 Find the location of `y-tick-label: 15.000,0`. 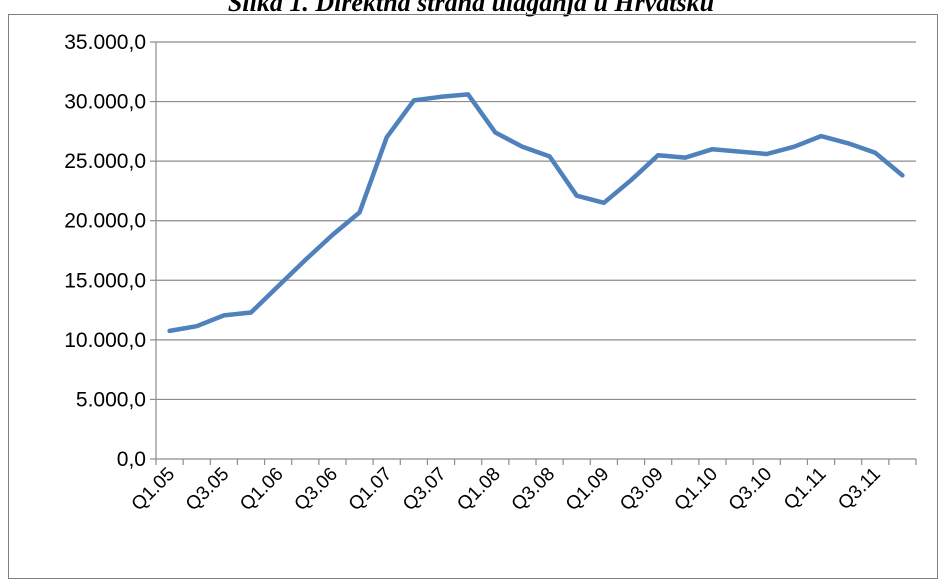

y-tick-label: 15.000,0 is located at coordinates (105, 280).